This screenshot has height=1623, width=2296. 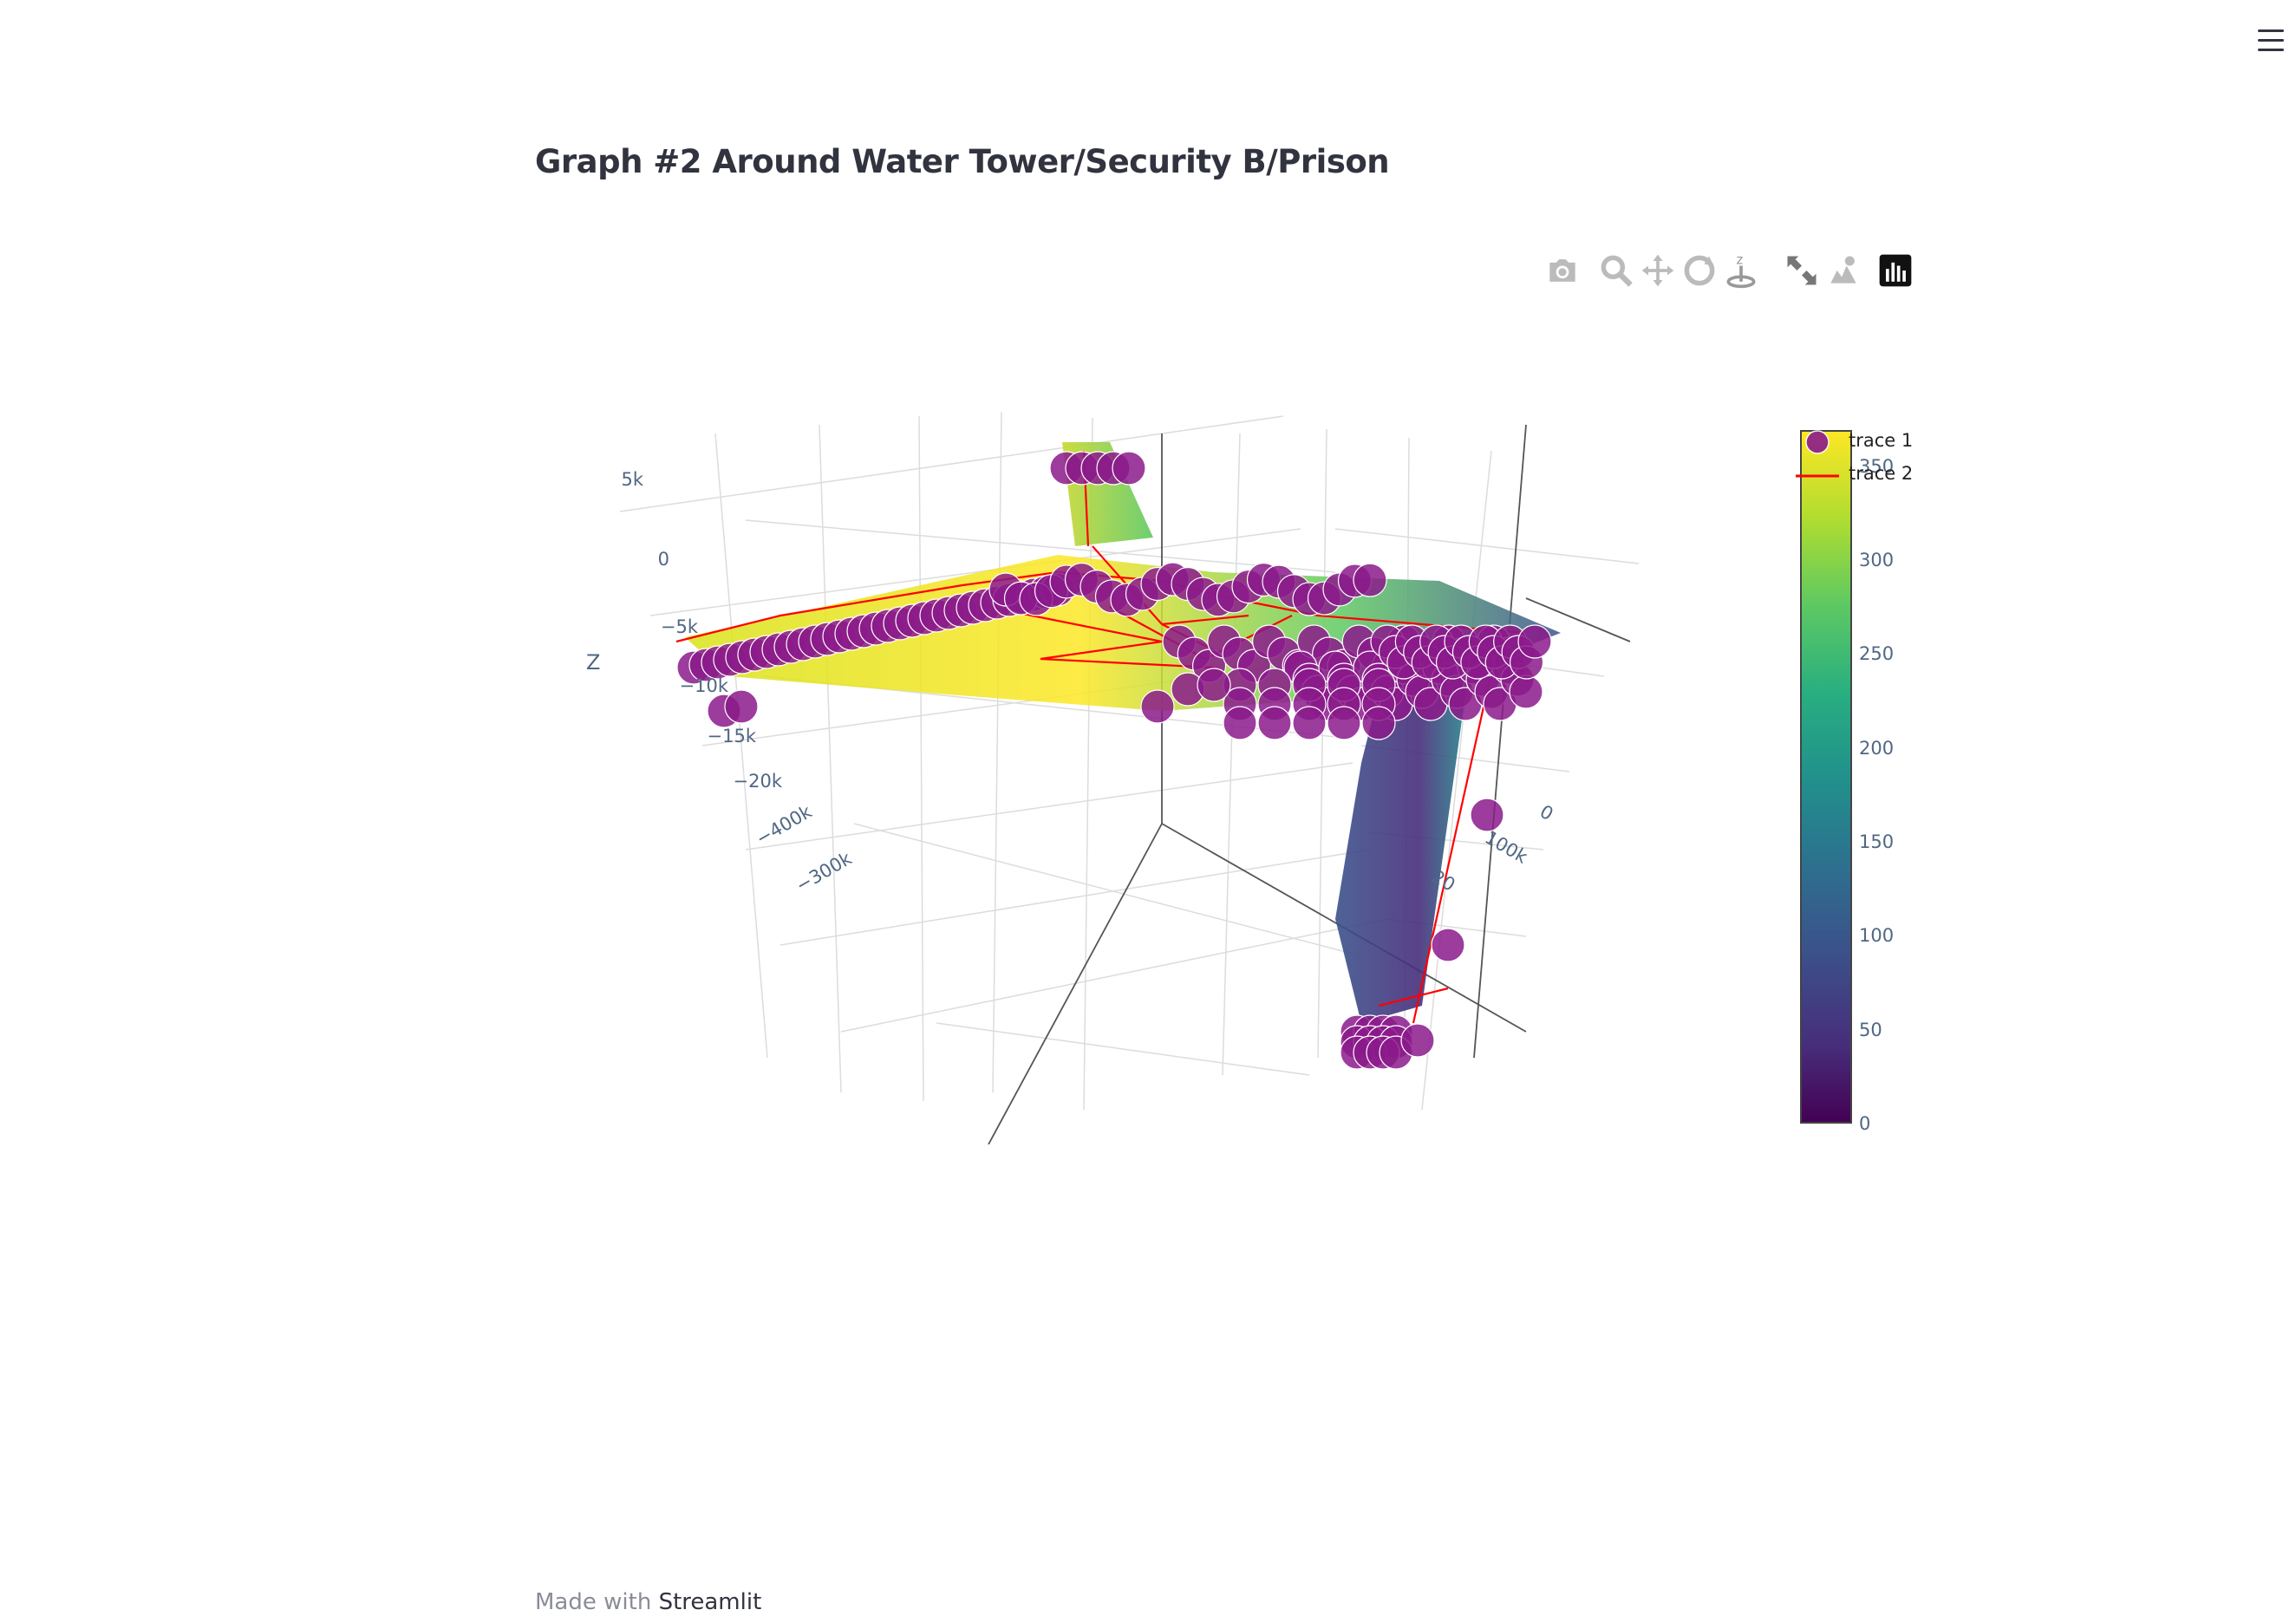 What do you see at coordinates (1877, 936) in the screenshot?
I see `colorbar-tick: 100` at bounding box center [1877, 936].